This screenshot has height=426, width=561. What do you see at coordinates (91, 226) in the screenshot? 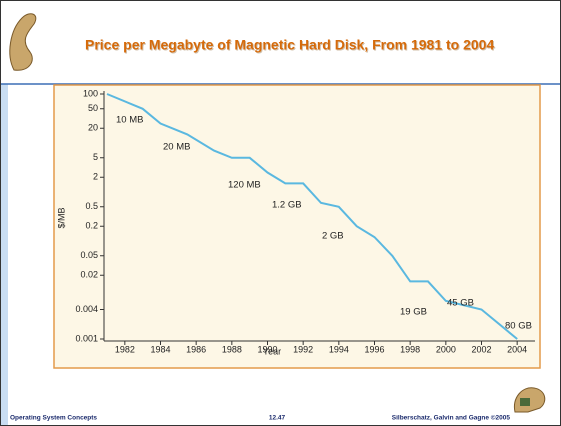
I see `y-tick-label: 0.2` at bounding box center [91, 226].